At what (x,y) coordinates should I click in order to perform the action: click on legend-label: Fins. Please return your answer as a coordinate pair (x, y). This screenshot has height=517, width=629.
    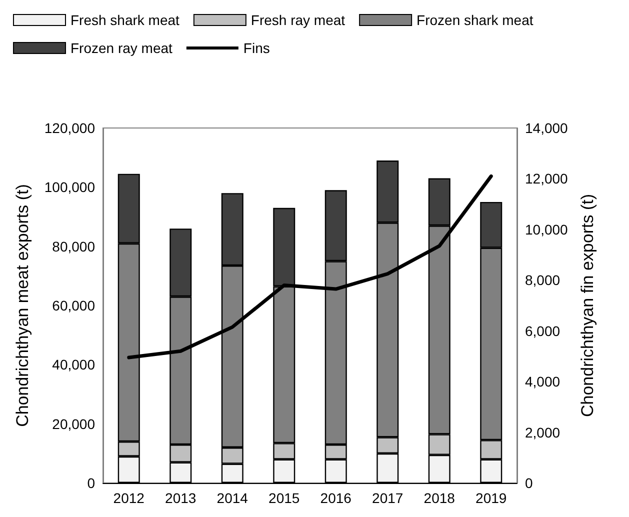
    Looking at the image, I should click on (256, 48).